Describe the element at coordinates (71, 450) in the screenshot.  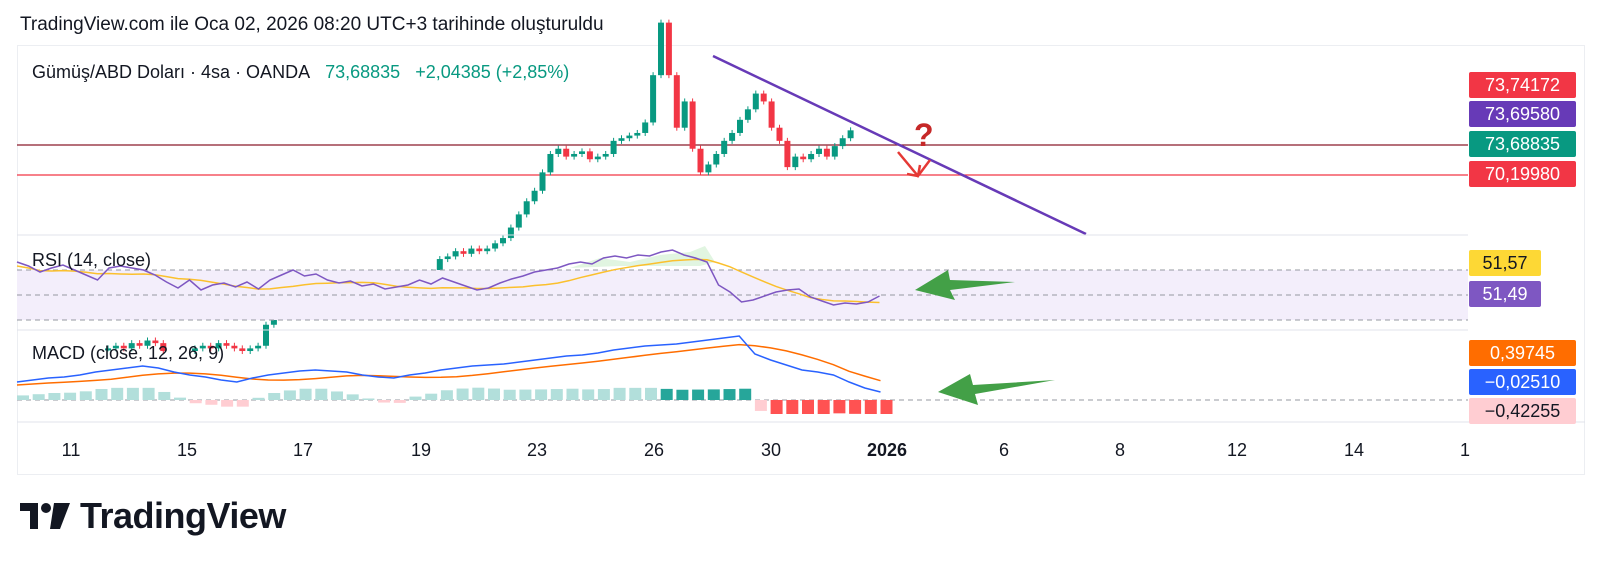
I see `x-tick: 11` at that location.